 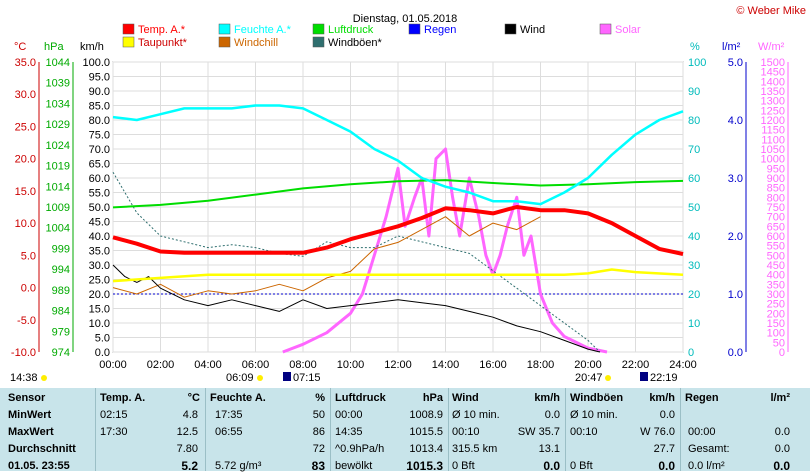 I want to click on legend-label: Windchill, so click(x=256, y=43).